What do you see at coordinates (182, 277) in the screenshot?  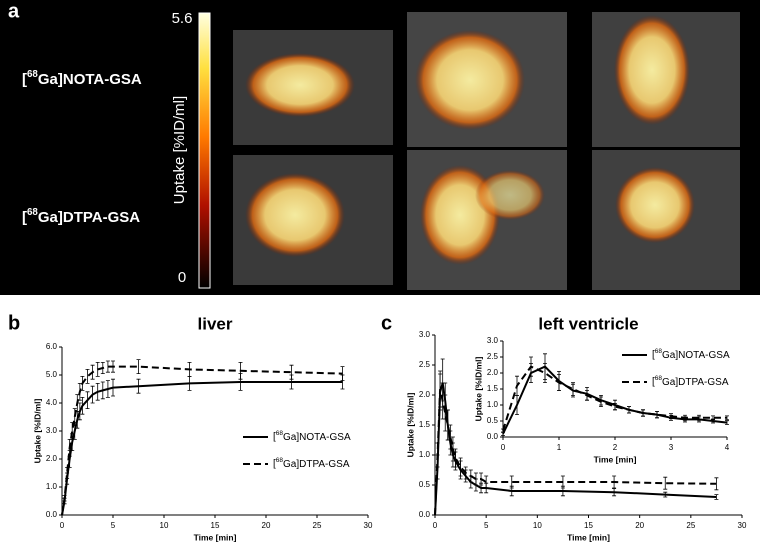 I see `colorbar-tick-label: 0` at bounding box center [182, 277].